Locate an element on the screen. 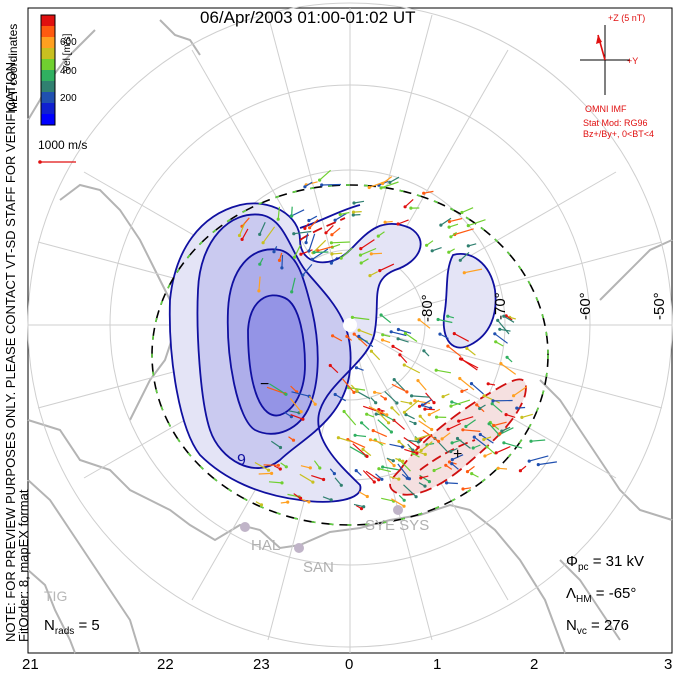 The image size is (680, 674). imf-clock is located at coordinates (605, 60).